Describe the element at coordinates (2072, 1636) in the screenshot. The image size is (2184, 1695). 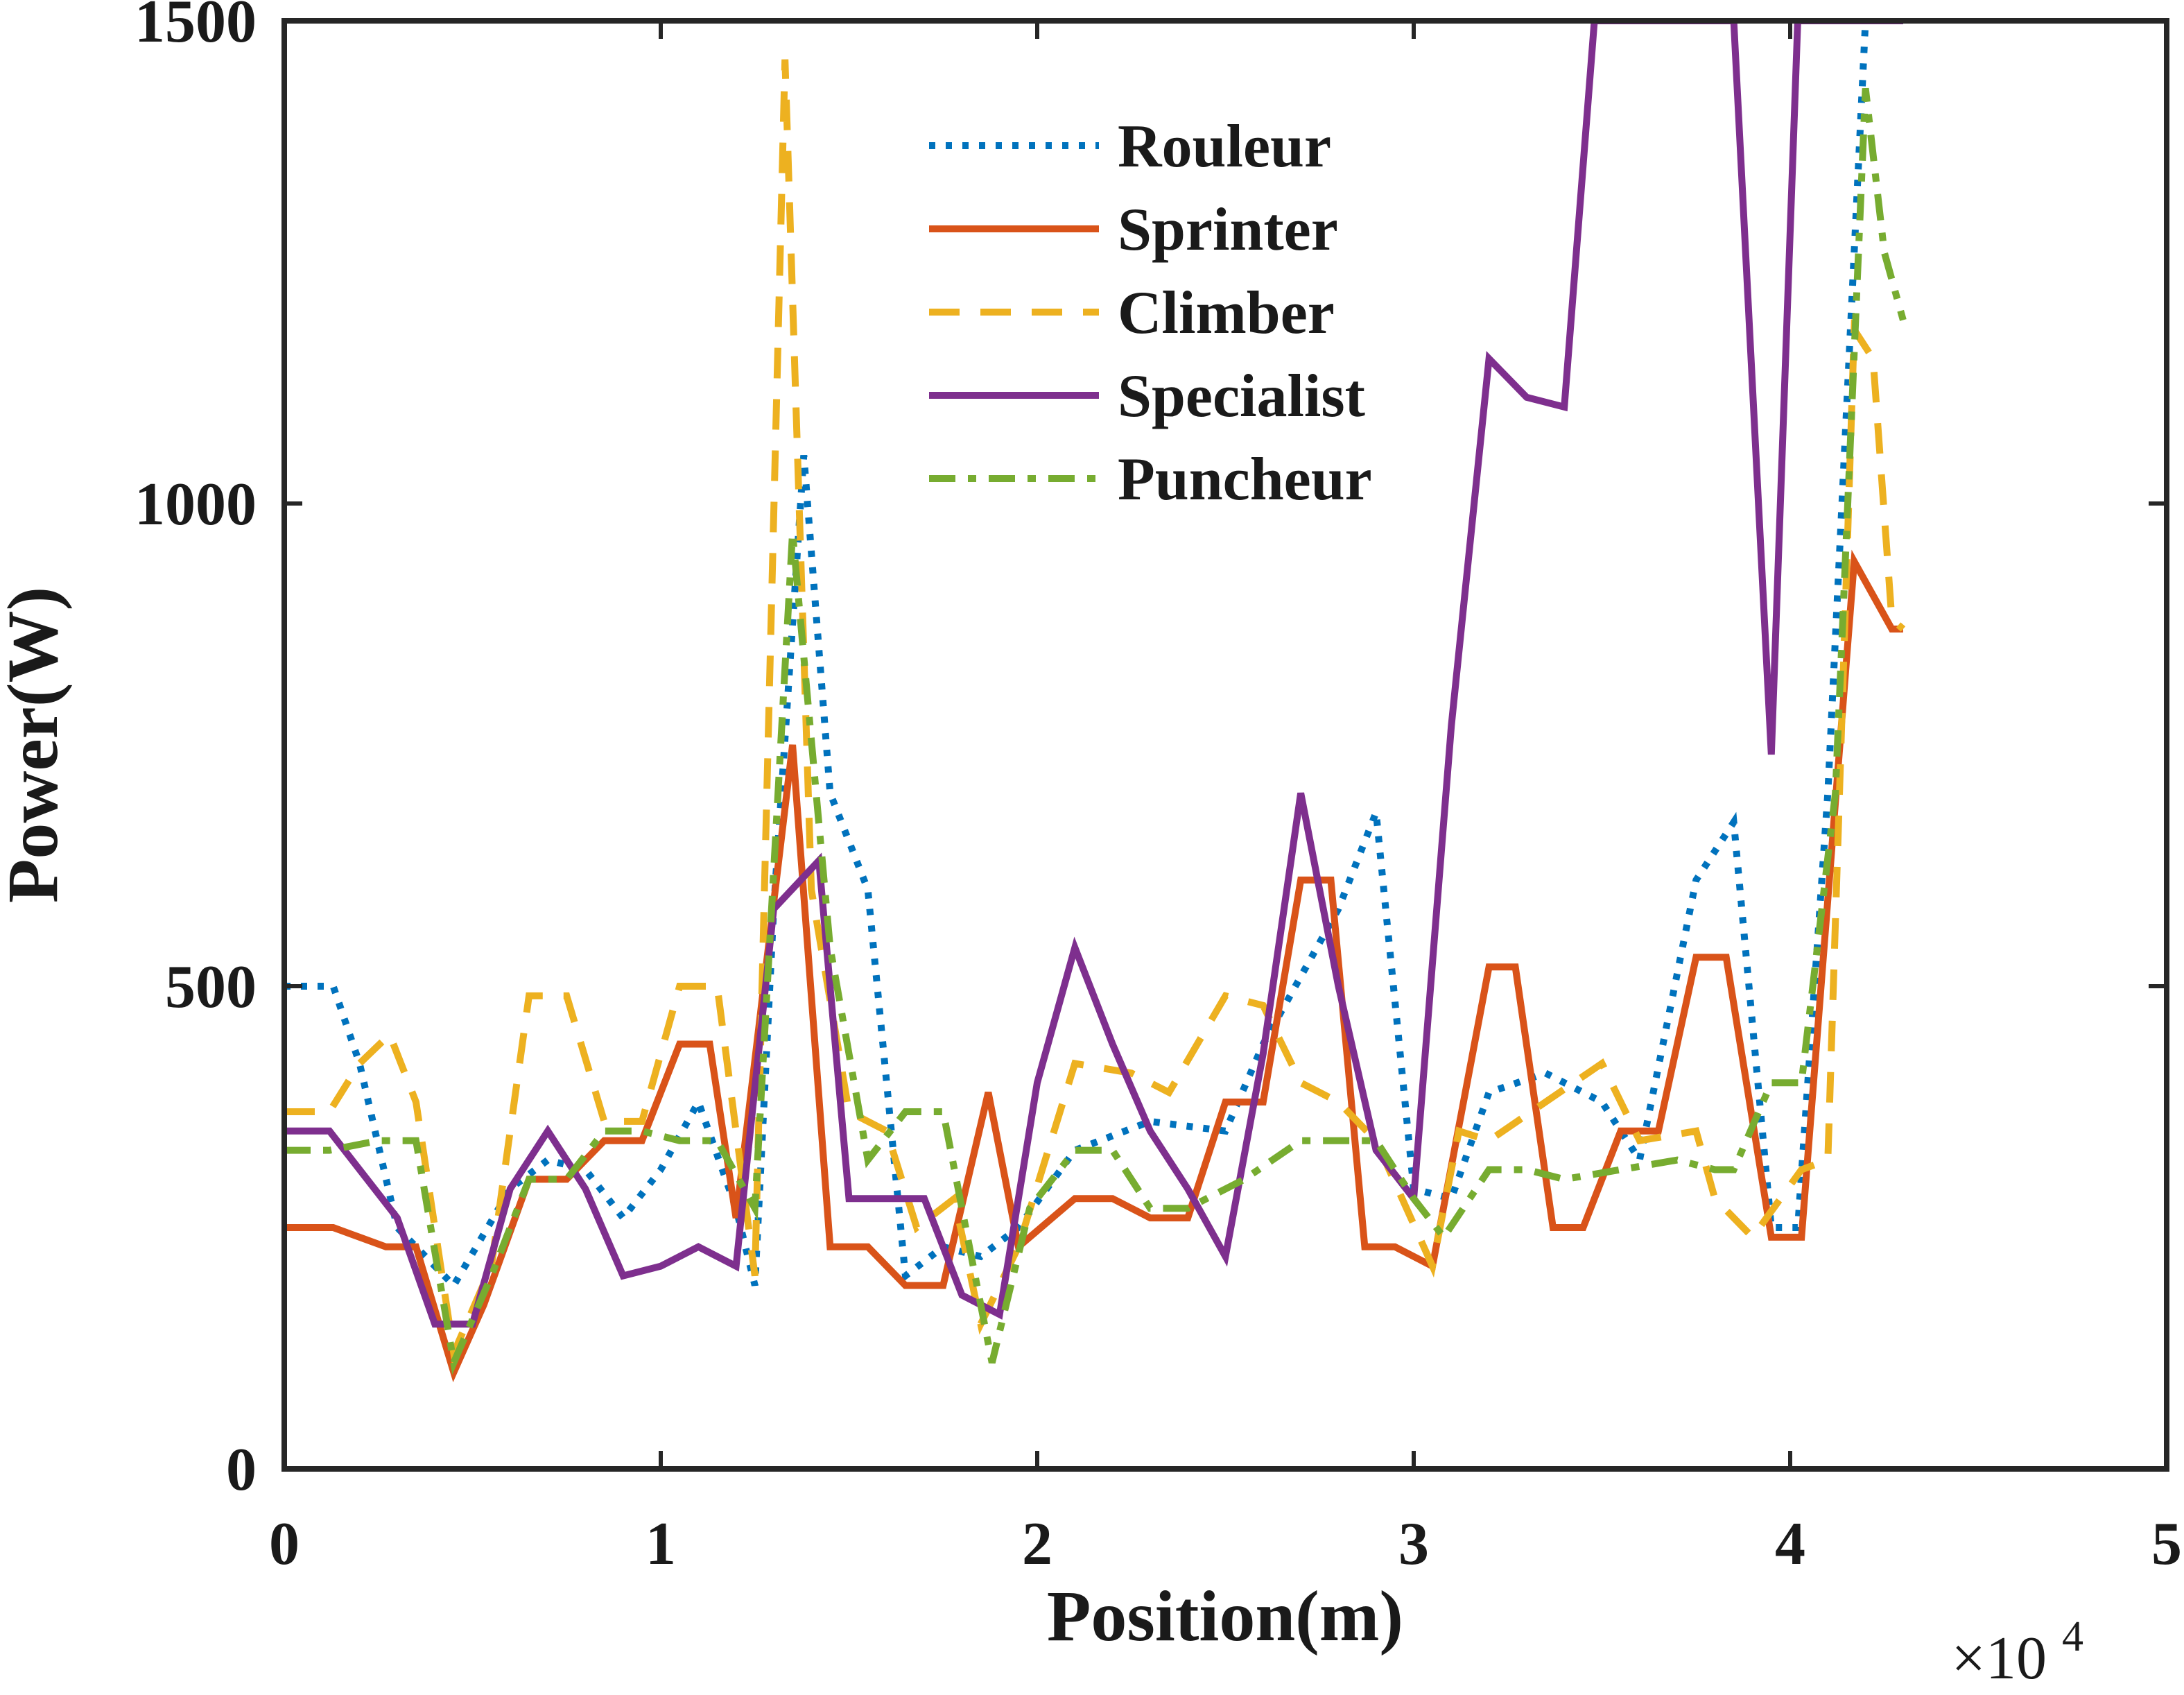
I see `x-axis-exponent-power: 4` at that location.